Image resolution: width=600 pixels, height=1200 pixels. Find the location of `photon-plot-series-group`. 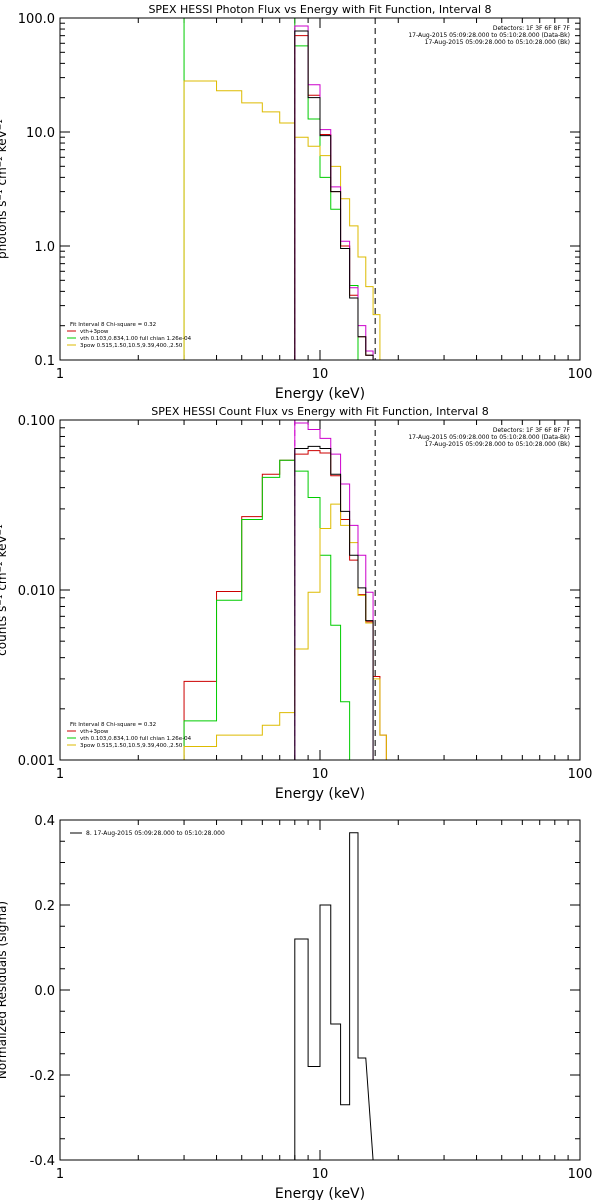

photon-plot-series-group is located at coordinates (282, 189).